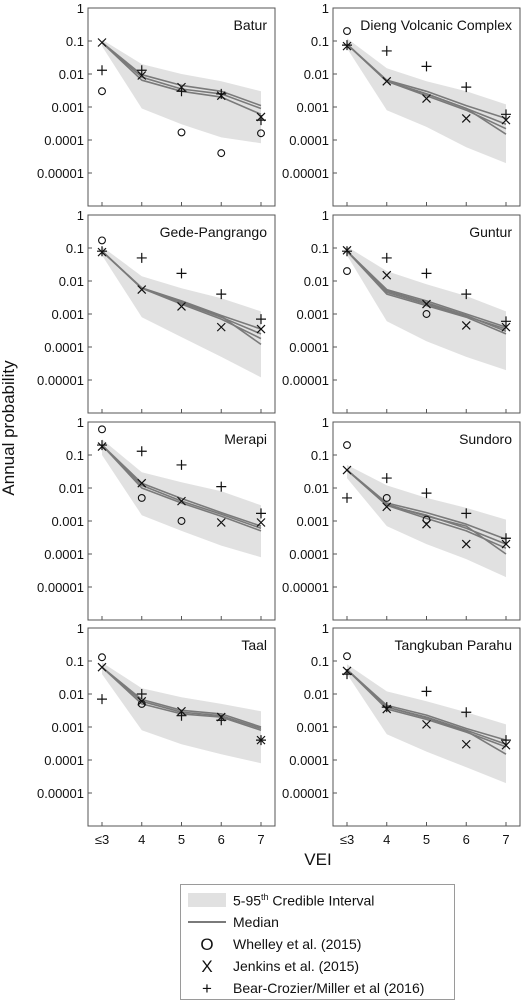 Image resolution: width=526 pixels, height=1007 pixels. I want to click on x-tick-label: 5, so click(426, 839).